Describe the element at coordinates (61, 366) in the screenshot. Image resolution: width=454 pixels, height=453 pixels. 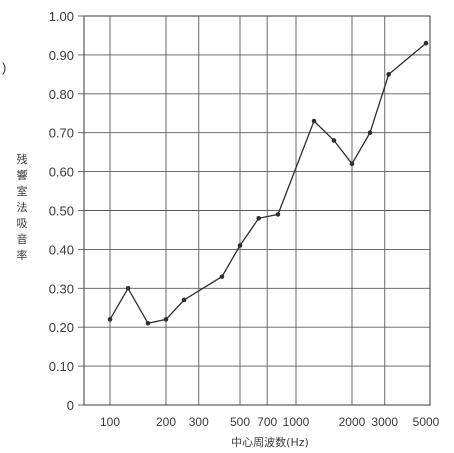
I see `y-tick-label: 0.10` at that location.